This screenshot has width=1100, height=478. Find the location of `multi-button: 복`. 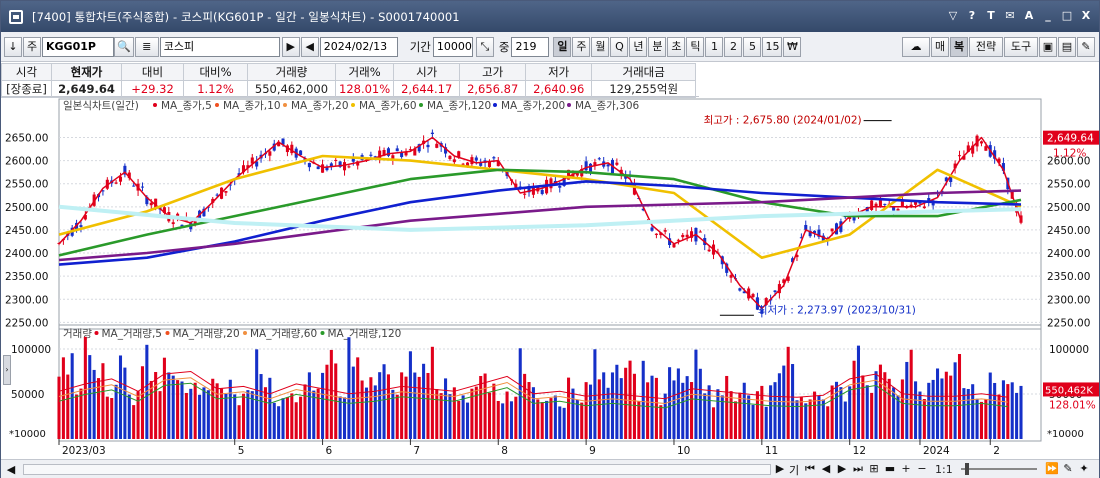

multi-button: 복 is located at coordinates (959, 46).